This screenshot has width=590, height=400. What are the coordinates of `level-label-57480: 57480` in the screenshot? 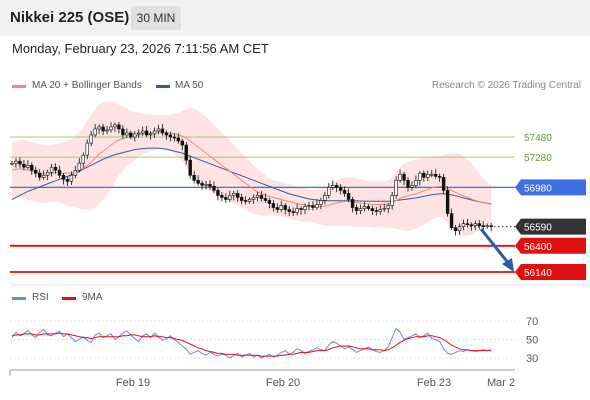 It's located at (538, 138).